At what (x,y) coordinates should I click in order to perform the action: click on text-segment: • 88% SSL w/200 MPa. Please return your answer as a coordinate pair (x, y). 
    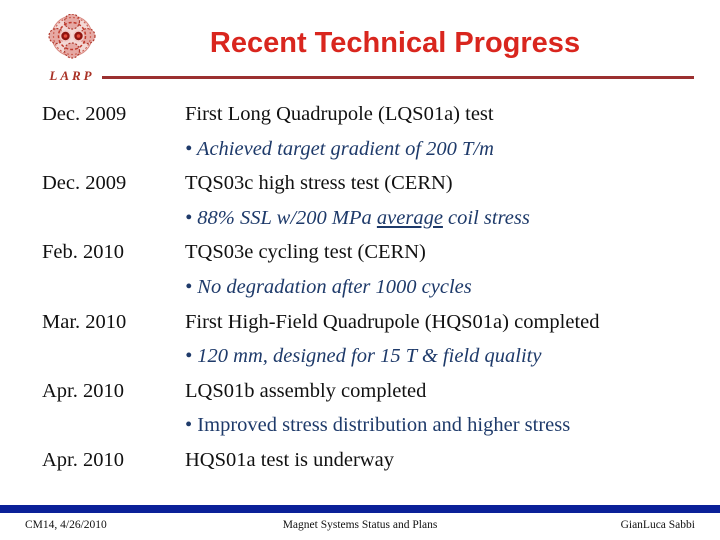
    Looking at the image, I should click on (281, 217).